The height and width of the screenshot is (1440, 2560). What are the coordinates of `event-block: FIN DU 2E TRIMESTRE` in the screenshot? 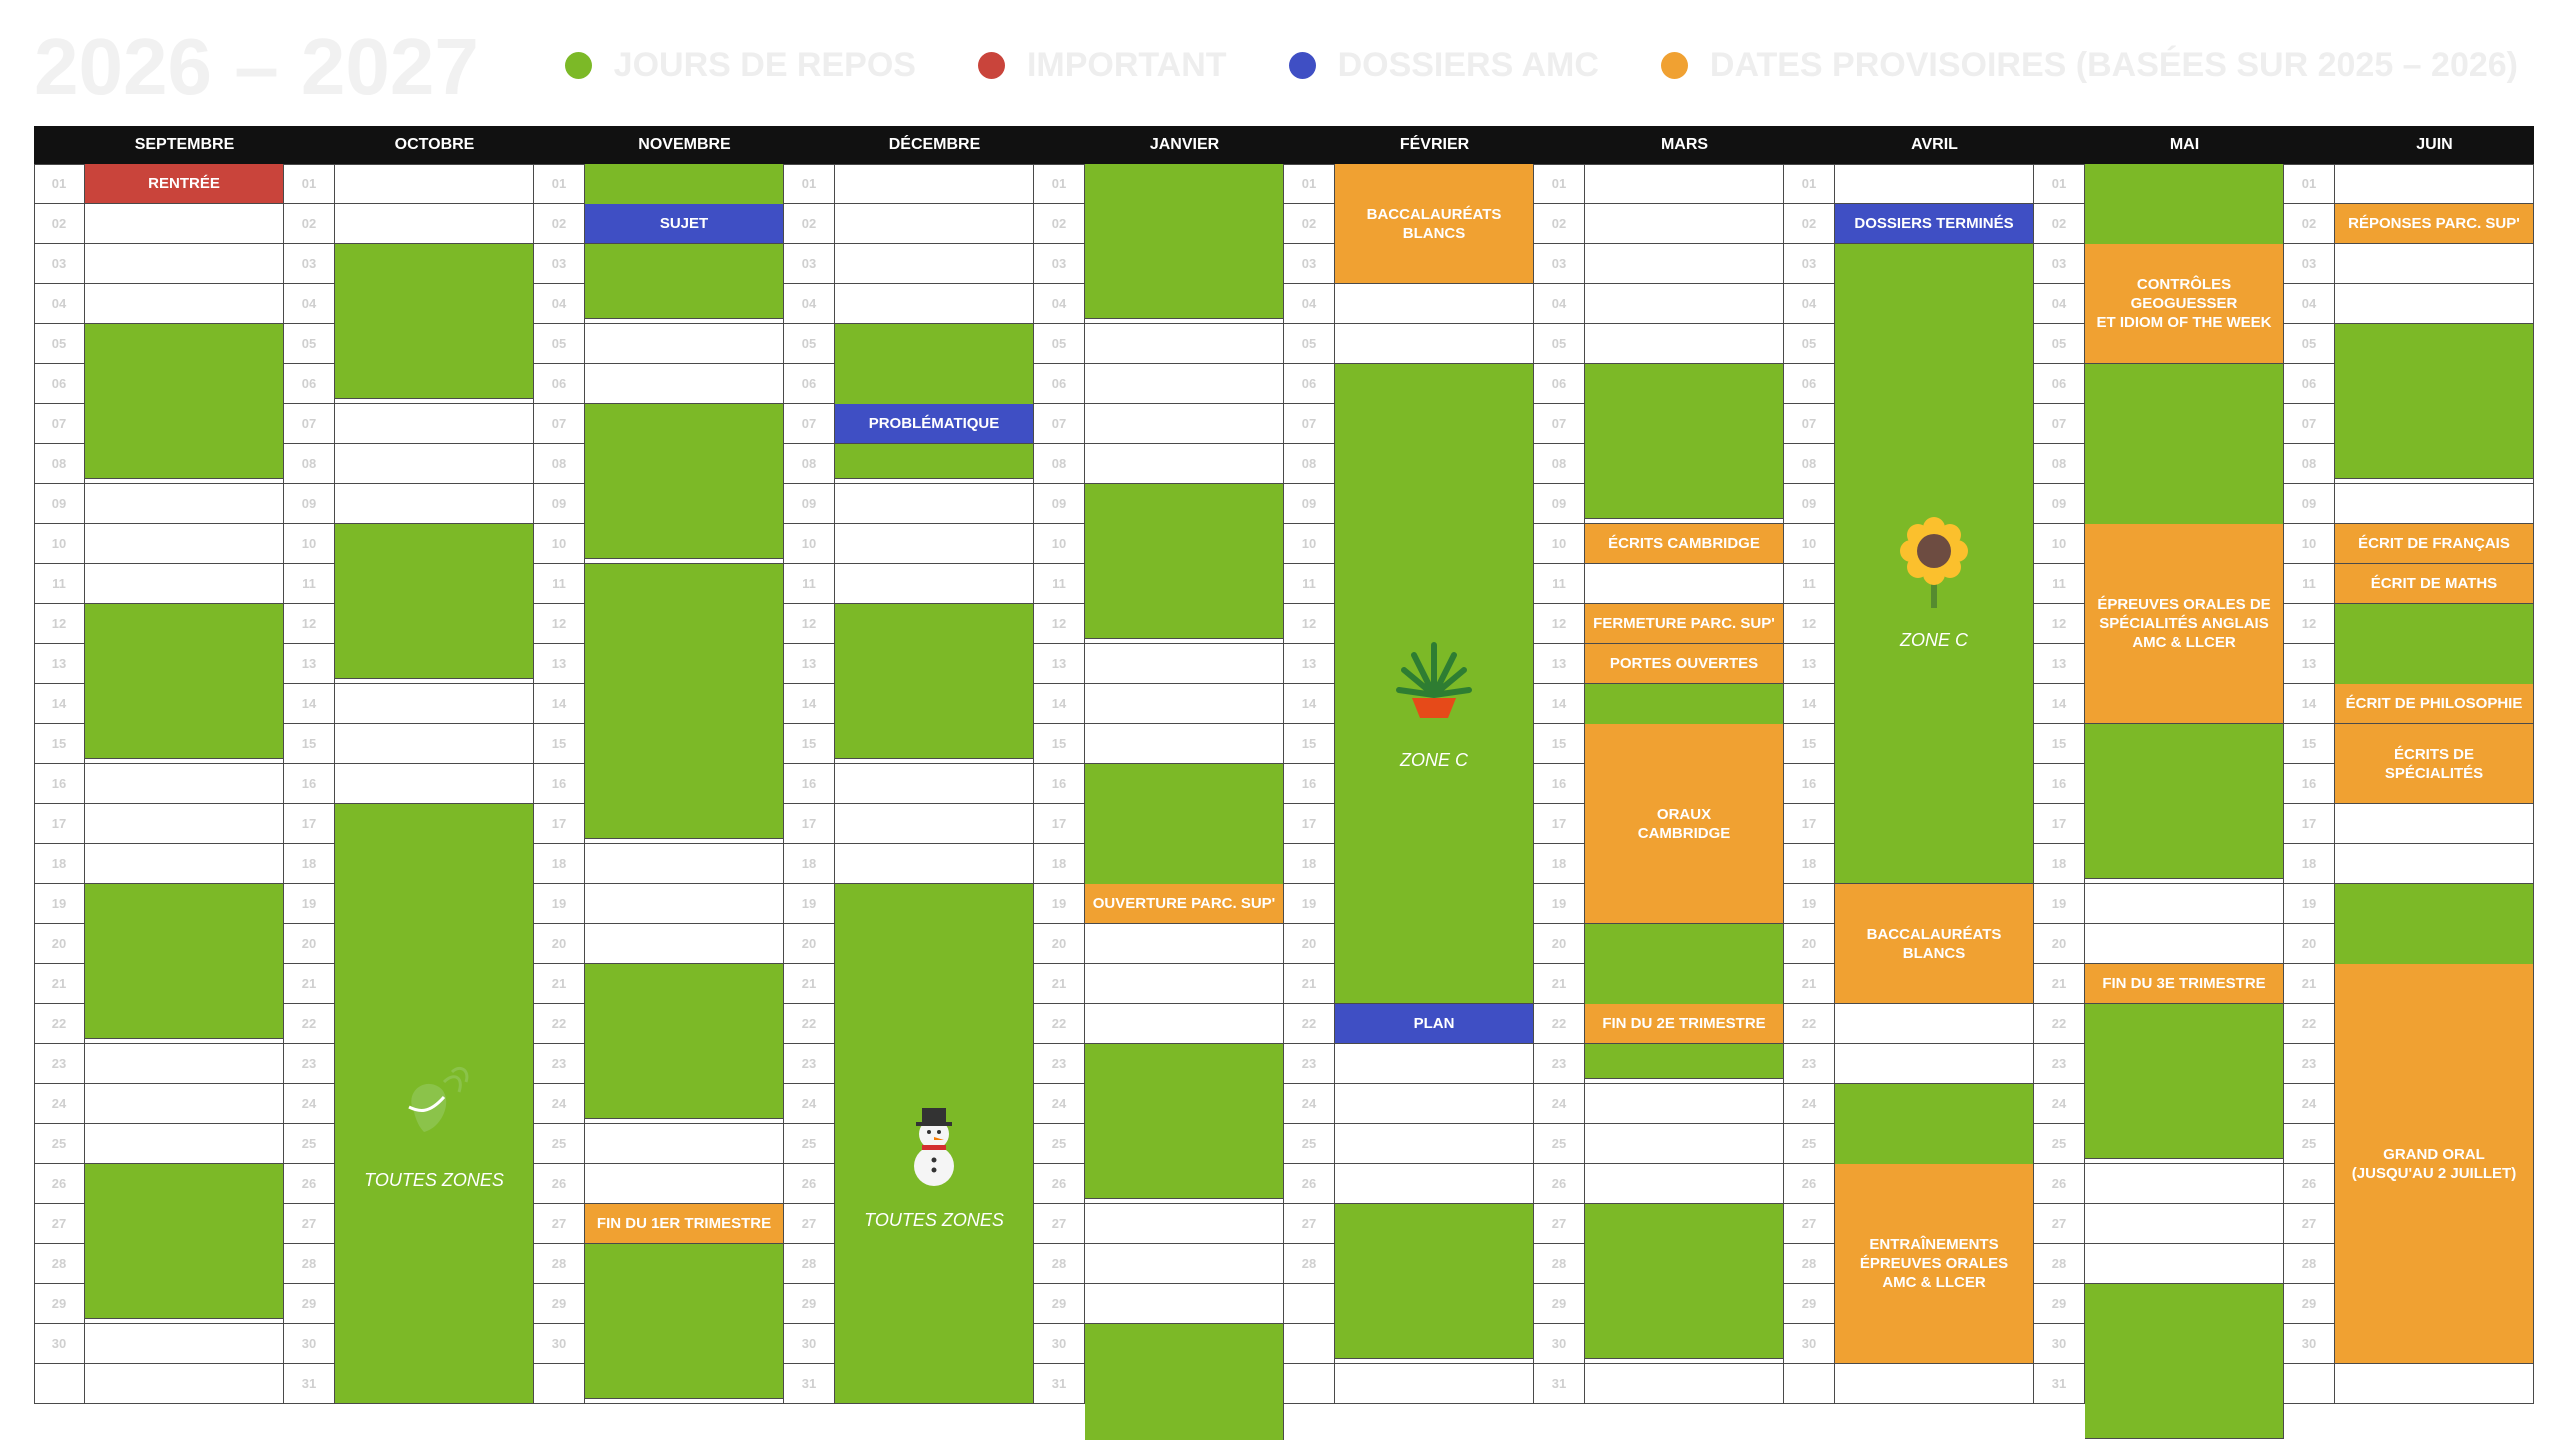 It's located at (1684, 1024).